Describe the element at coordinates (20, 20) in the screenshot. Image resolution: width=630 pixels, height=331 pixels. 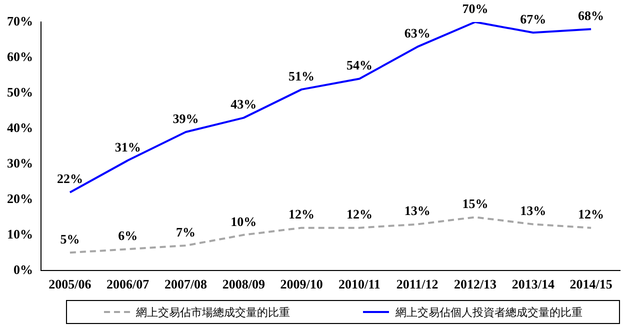
I see `y-tick-label: 70%` at that location.